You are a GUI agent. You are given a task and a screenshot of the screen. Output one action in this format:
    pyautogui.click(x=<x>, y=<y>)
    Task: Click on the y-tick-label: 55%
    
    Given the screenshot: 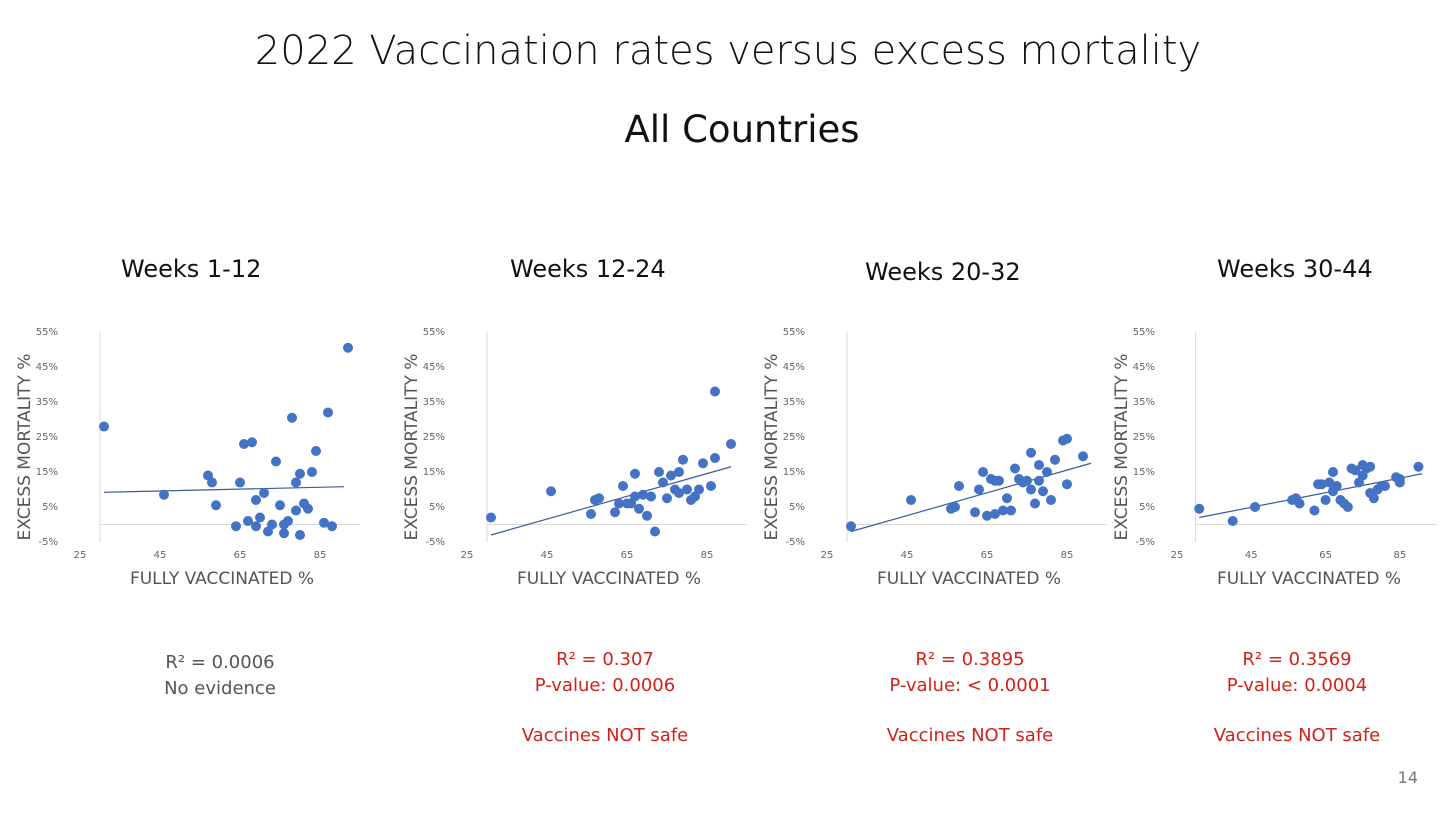 What is the action you would take?
    pyautogui.click(x=47, y=332)
    